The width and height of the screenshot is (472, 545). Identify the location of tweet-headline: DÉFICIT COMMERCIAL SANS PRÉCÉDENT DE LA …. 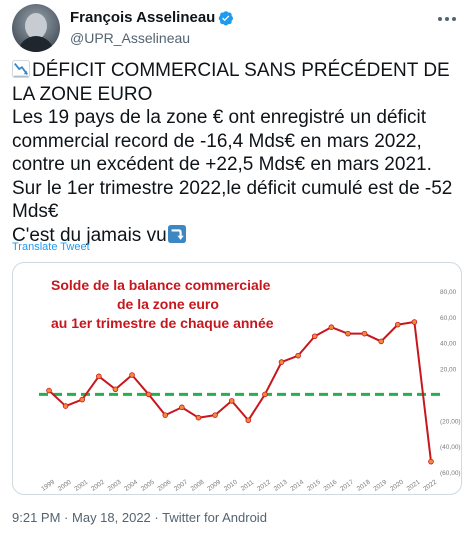
(239, 82).